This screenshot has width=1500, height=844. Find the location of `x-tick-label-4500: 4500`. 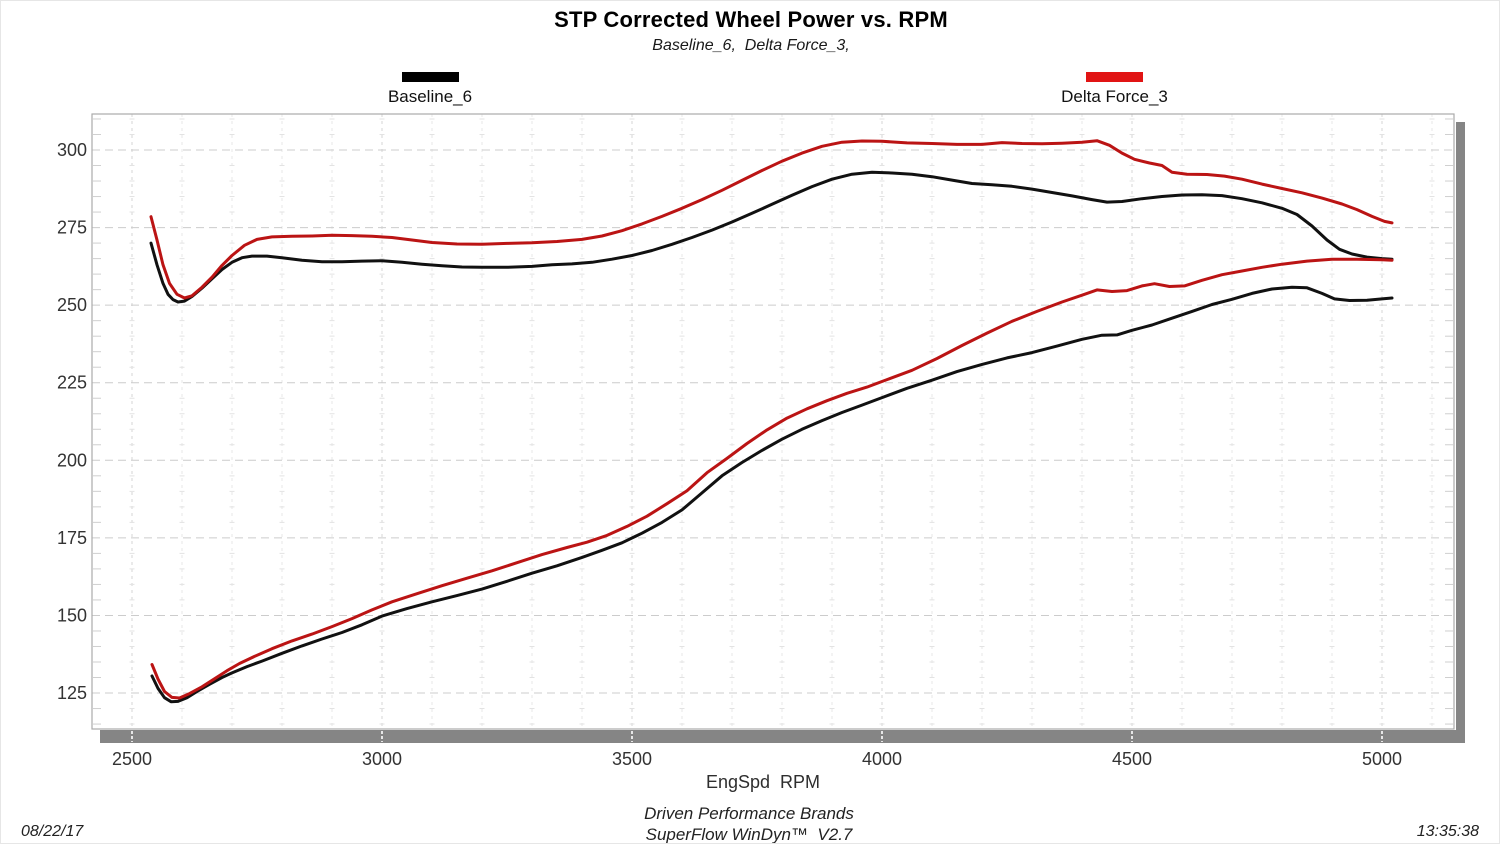

x-tick-label-4500: 4500 is located at coordinates (1132, 759).